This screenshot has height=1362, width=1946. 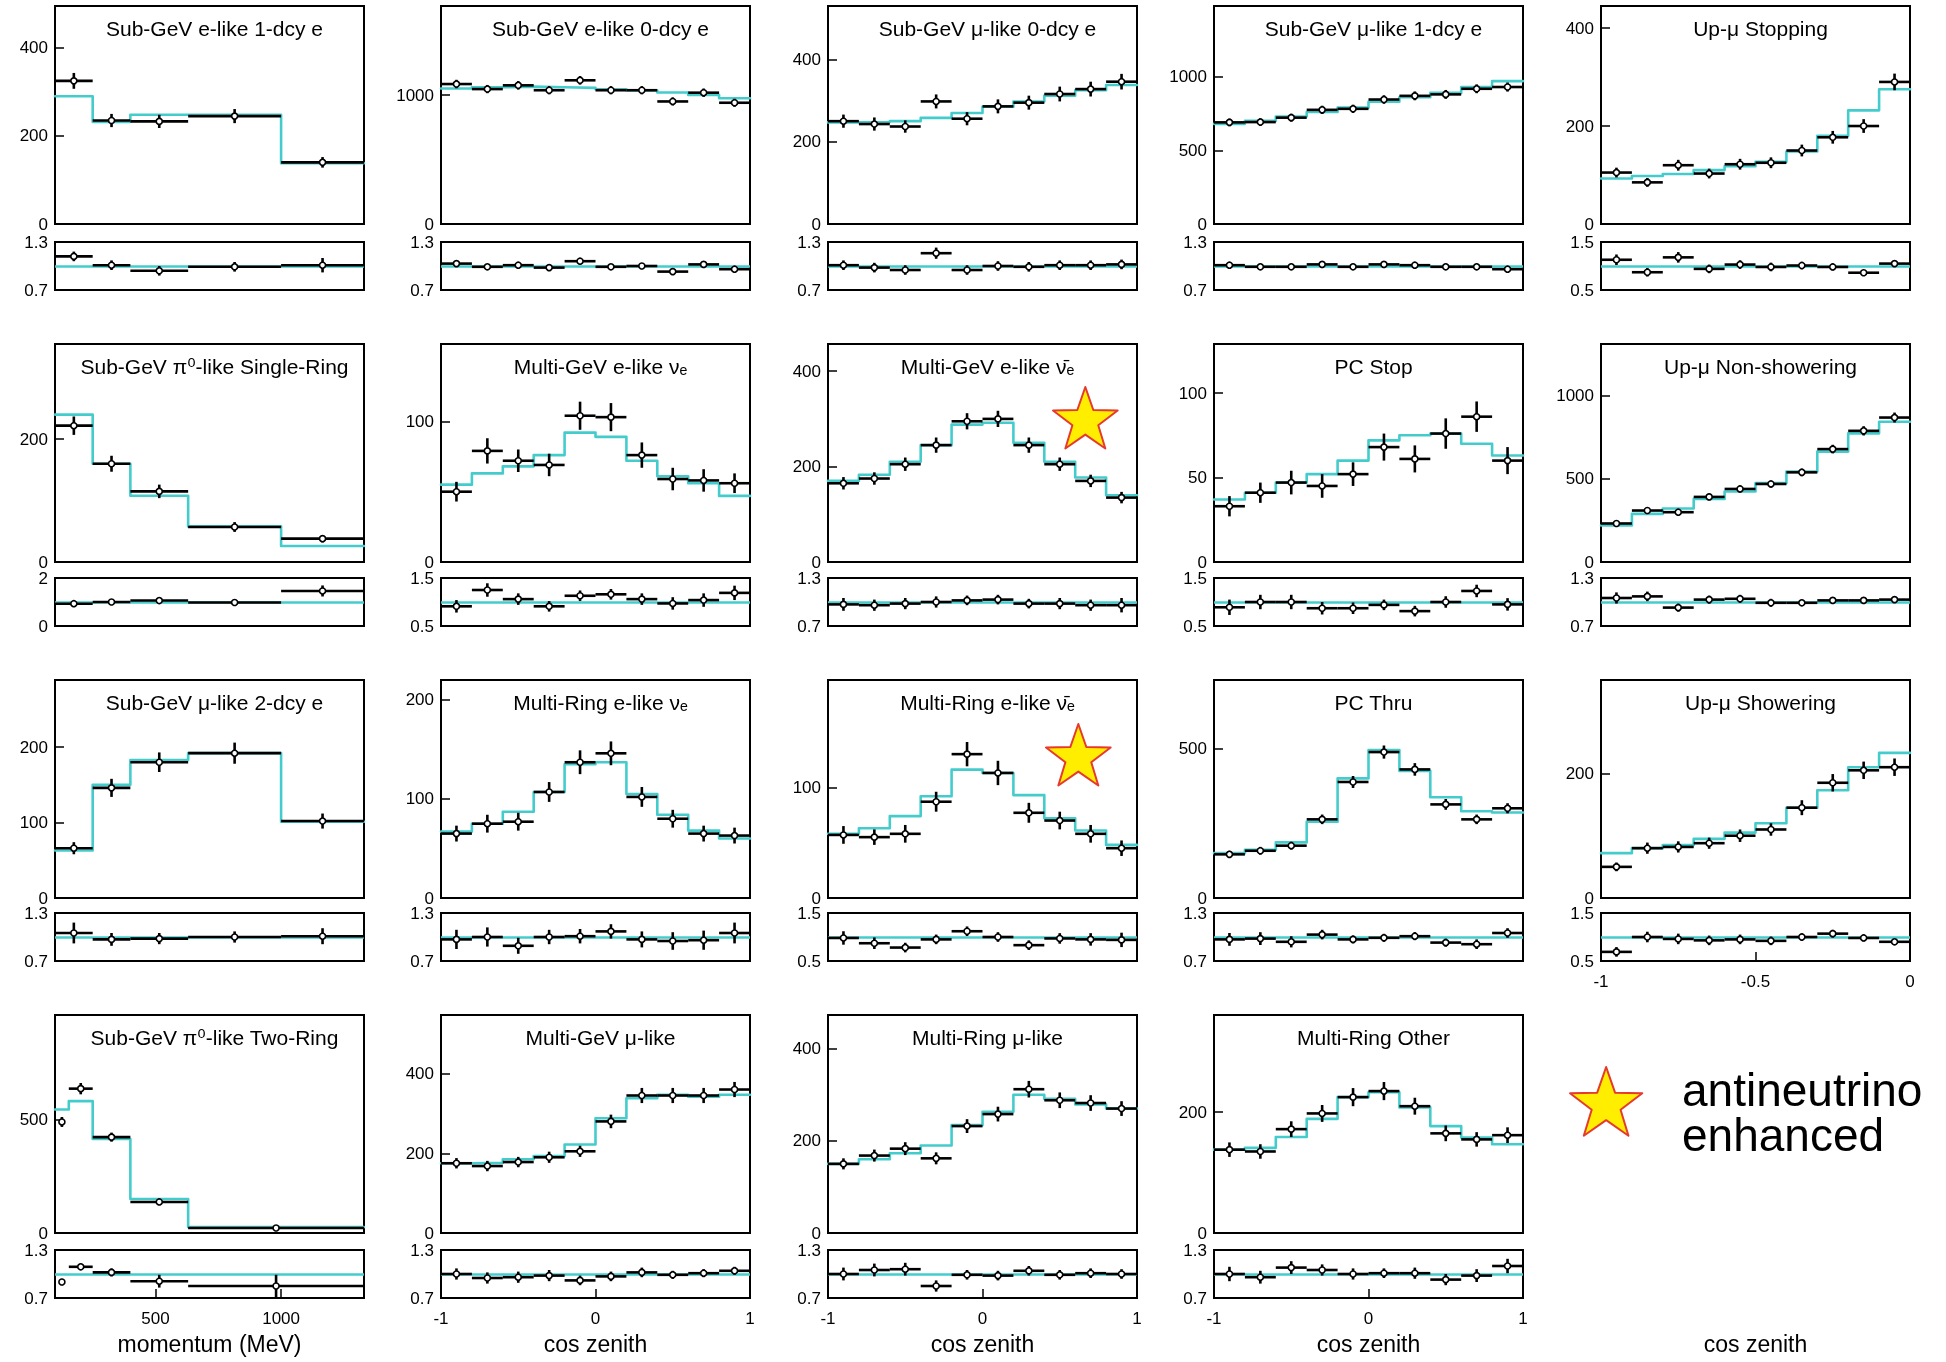 I want to click on text: Up-μ Showering, so click(x=1760, y=702).